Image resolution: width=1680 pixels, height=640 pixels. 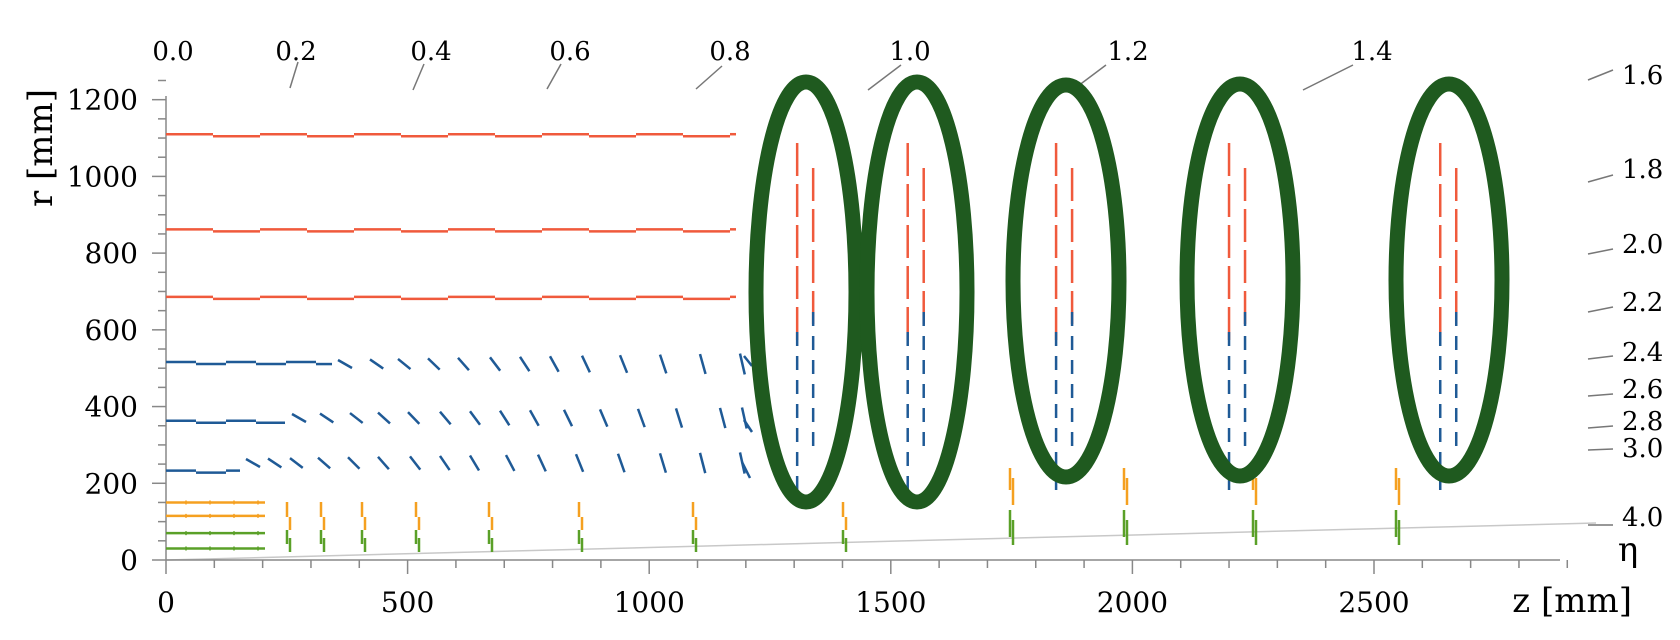 What do you see at coordinates (1642, 245) in the screenshot?
I see `eta-right-tick-label: 2.0` at bounding box center [1642, 245].